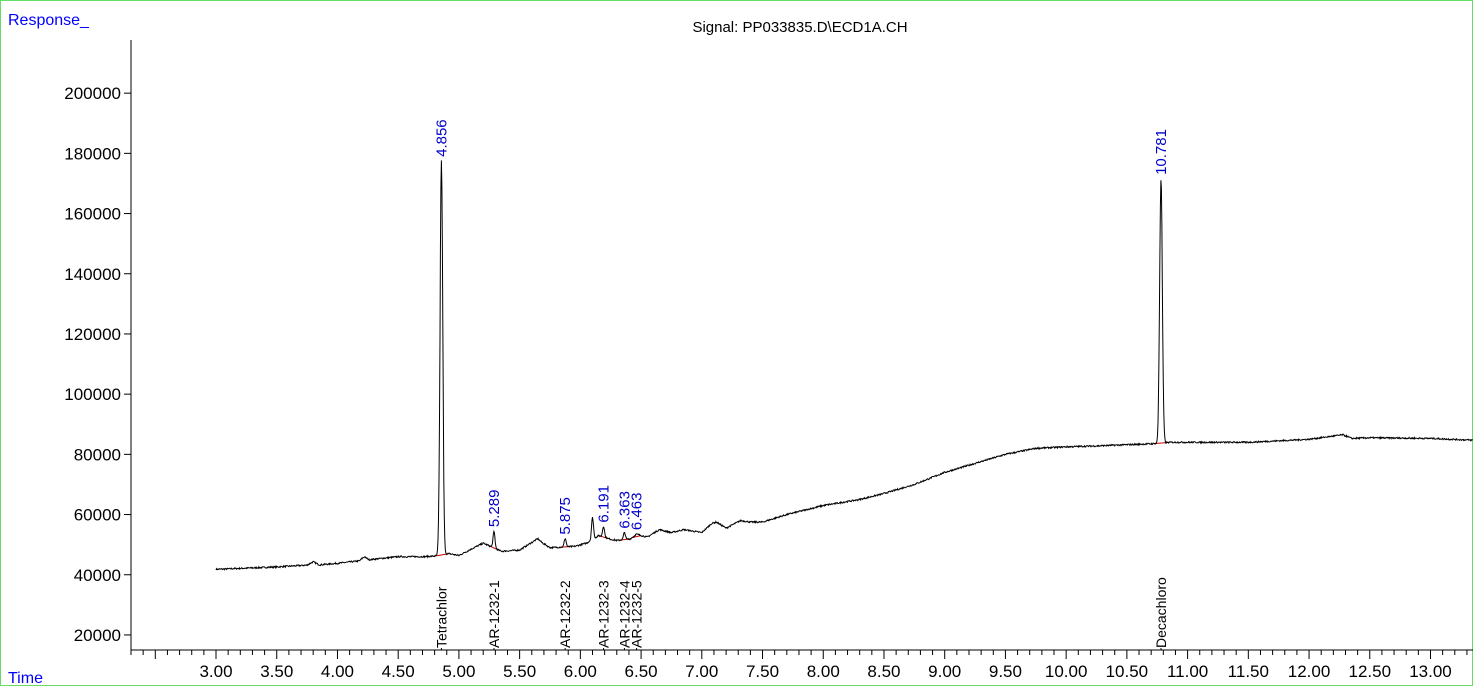 The width and height of the screenshot is (1473, 691). What do you see at coordinates (1369, 671) in the screenshot?
I see `x-tick-label: 12.50` at bounding box center [1369, 671].